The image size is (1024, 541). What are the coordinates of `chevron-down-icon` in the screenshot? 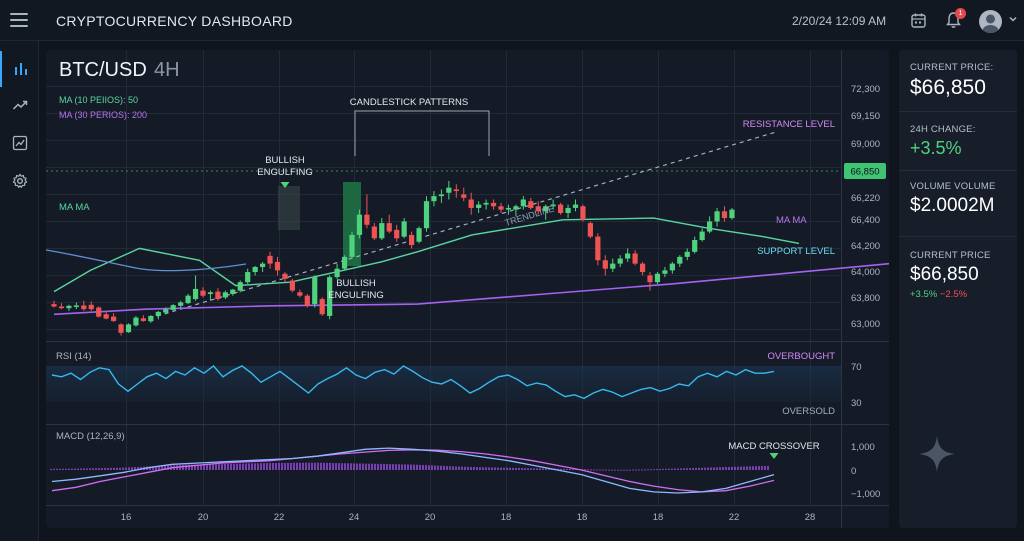 It's located at (1013, 19).